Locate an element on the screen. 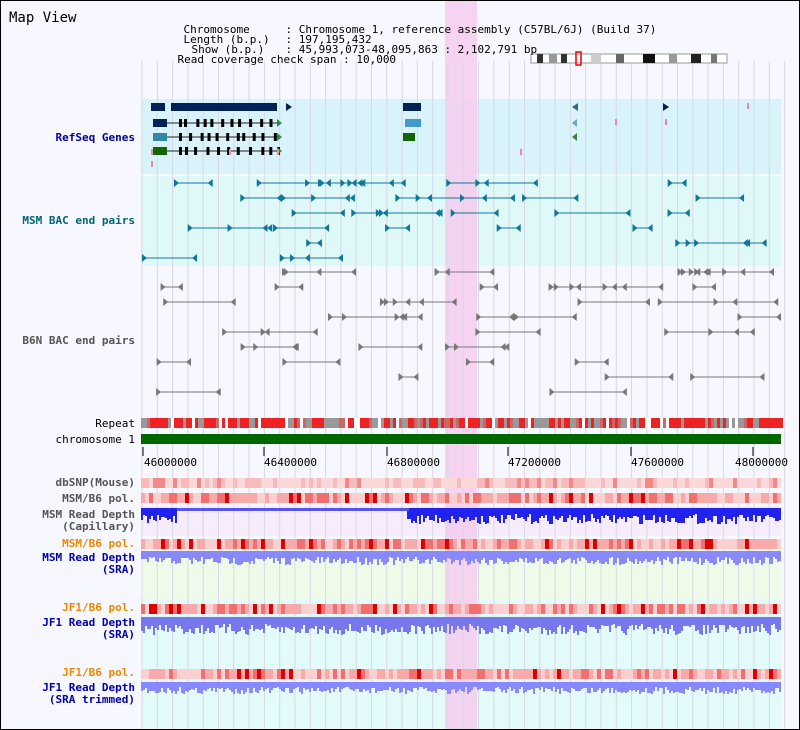 The width and height of the screenshot is (800, 730). track-label-msm-bac: MSM BAC end pairs is located at coordinates (78, 220).